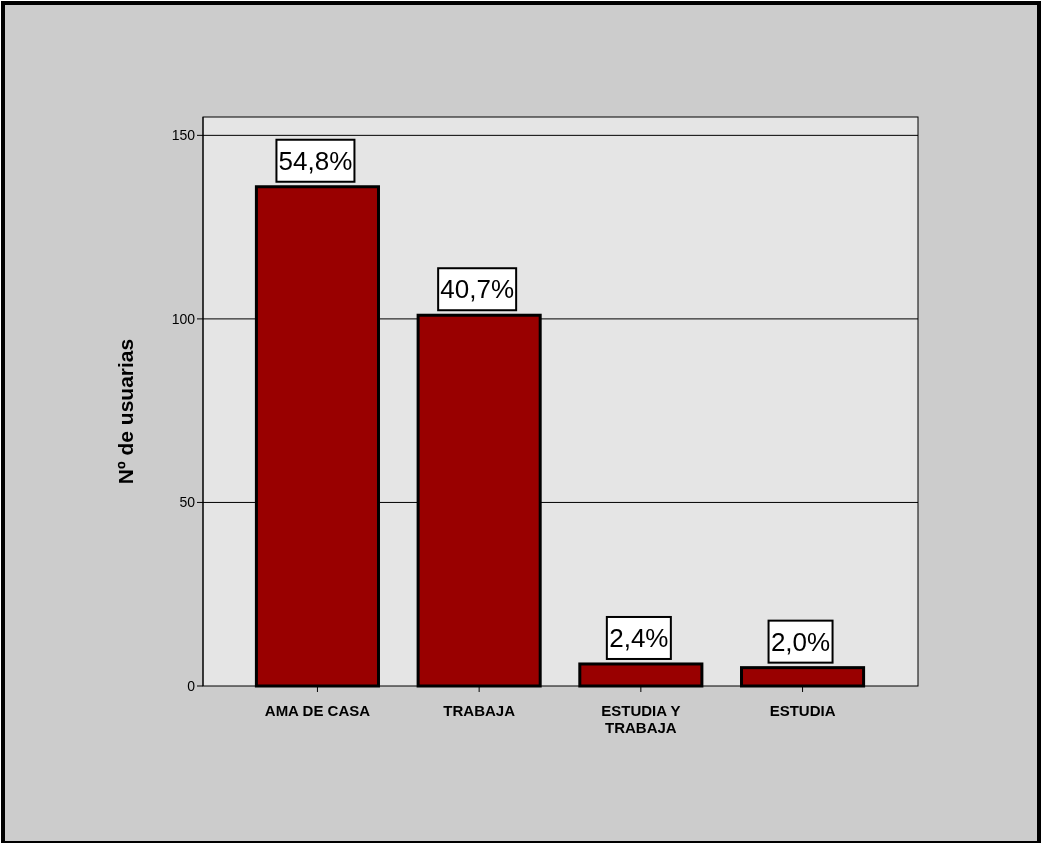 The width and height of the screenshot is (1042, 843). What do you see at coordinates (479, 710) in the screenshot?
I see `x-tick-label: TRABAJA` at bounding box center [479, 710].